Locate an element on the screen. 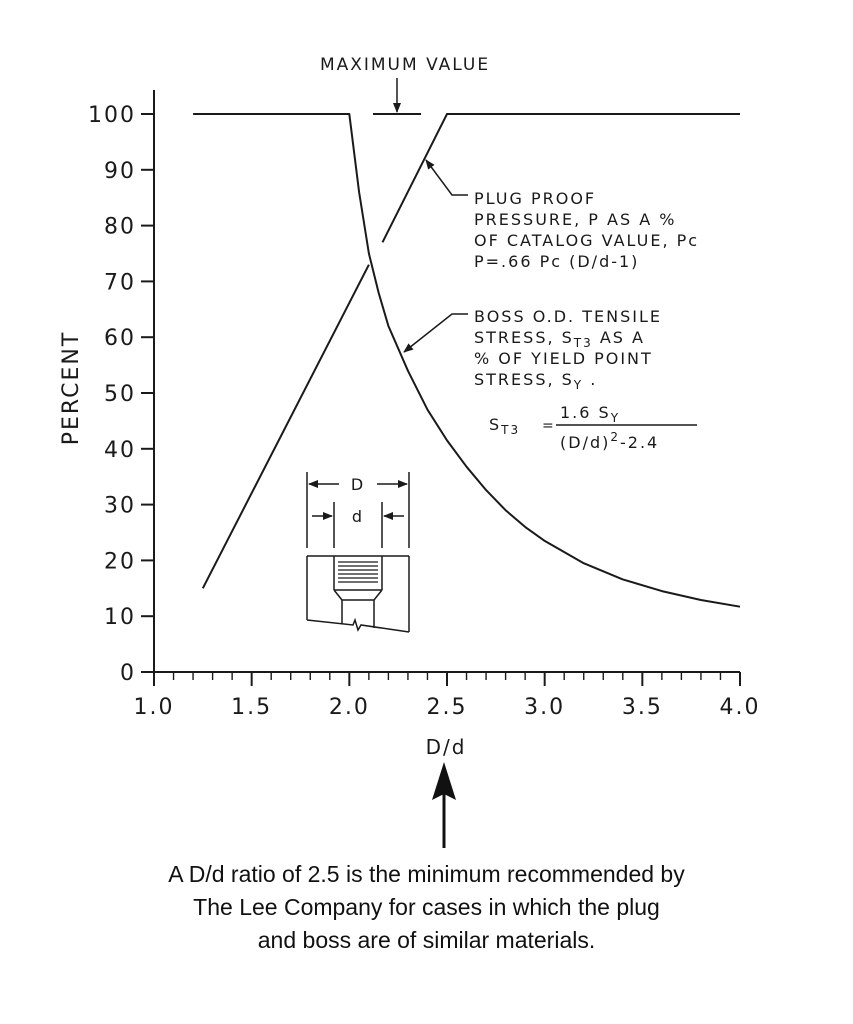  x-axis-title: D/d is located at coordinates (446, 747).